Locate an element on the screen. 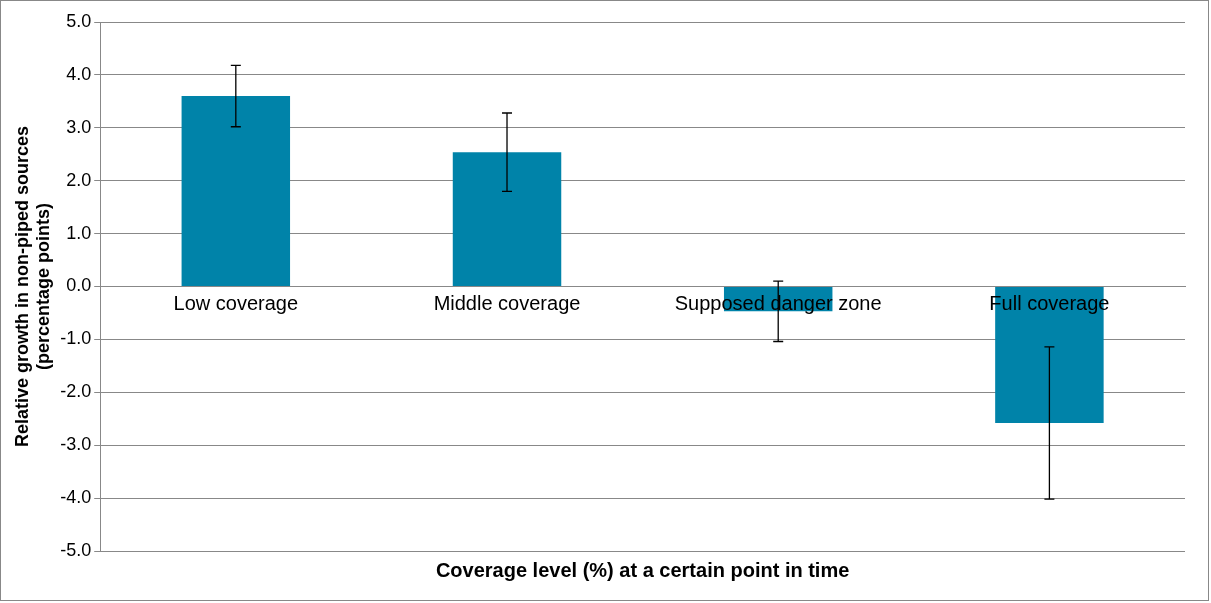 The image size is (1211, 603). y-tick-label: -5.0 is located at coordinates (76, 549).